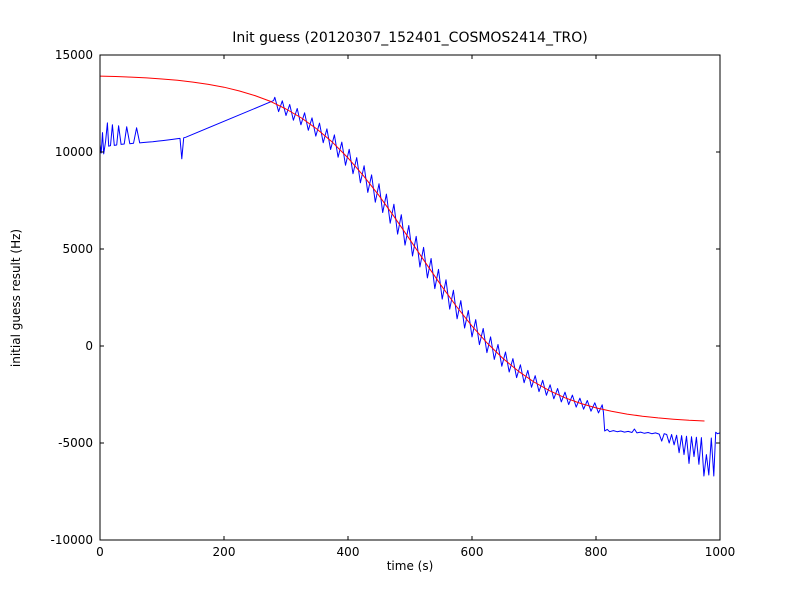  Describe the element at coordinates (74, 152) in the screenshot. I see `y-tick-label: 10000` at that location.